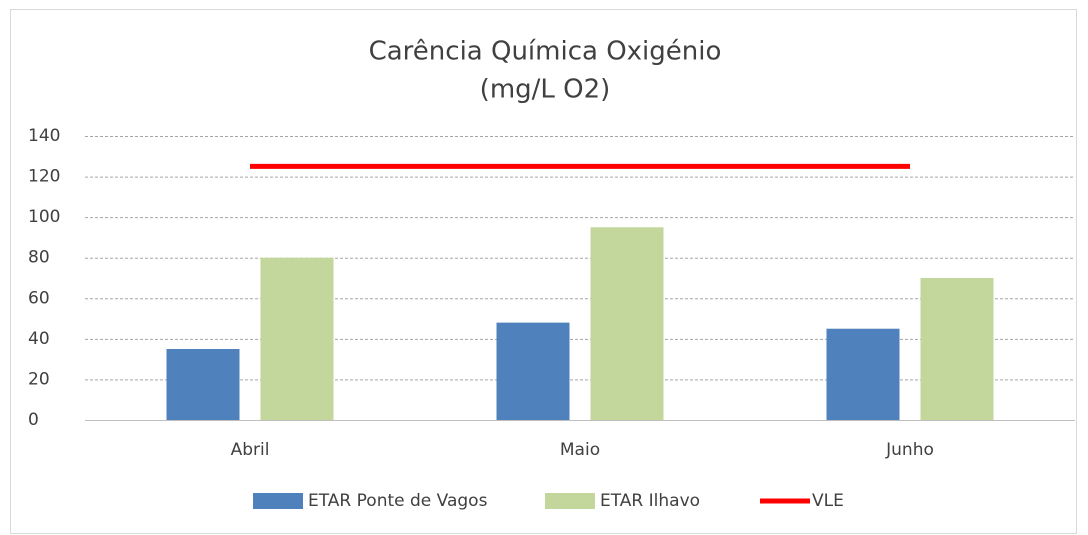 The image size is (1088, 535). I want to click on y-tick-label: 80, so click(39, 258).